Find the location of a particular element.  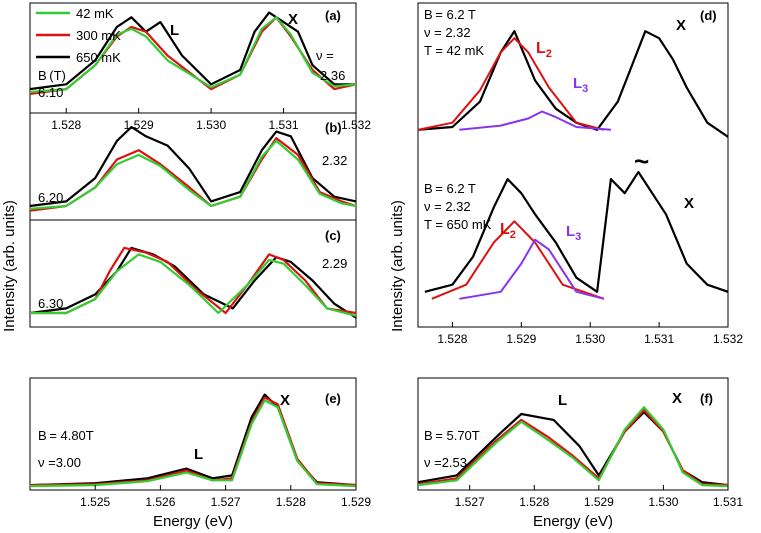

panel-label-d: (d) is located at coordinates (708, 15).